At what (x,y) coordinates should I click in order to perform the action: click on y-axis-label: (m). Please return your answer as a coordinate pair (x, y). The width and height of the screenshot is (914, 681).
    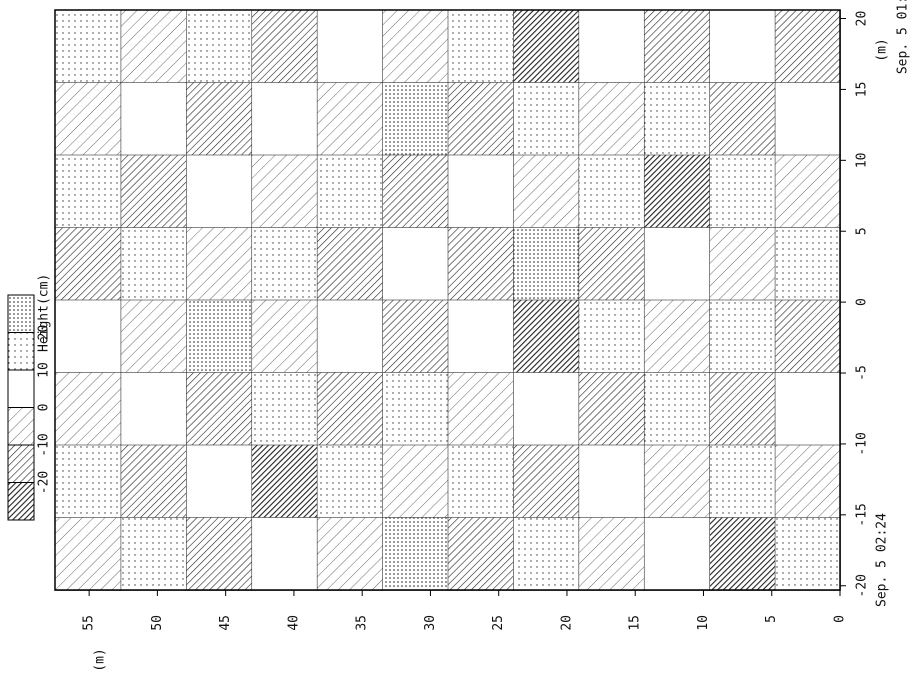
    Looking at the image, I should click on (100, 659).